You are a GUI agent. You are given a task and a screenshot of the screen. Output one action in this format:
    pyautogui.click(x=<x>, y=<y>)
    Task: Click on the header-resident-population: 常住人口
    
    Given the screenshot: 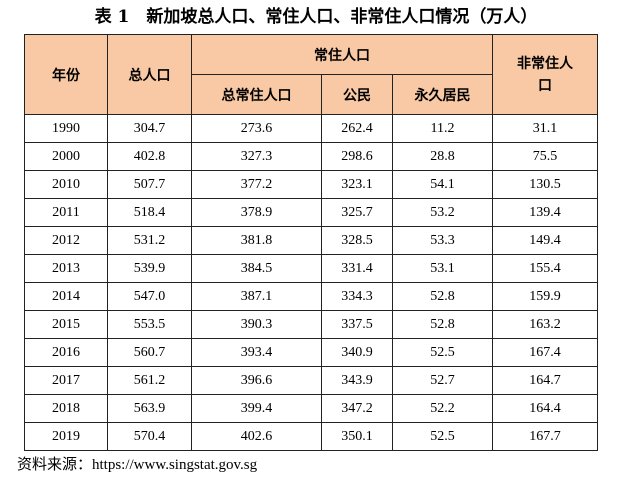 What is the action you would take?
    pyautogui.click(x=342, y=54)
    